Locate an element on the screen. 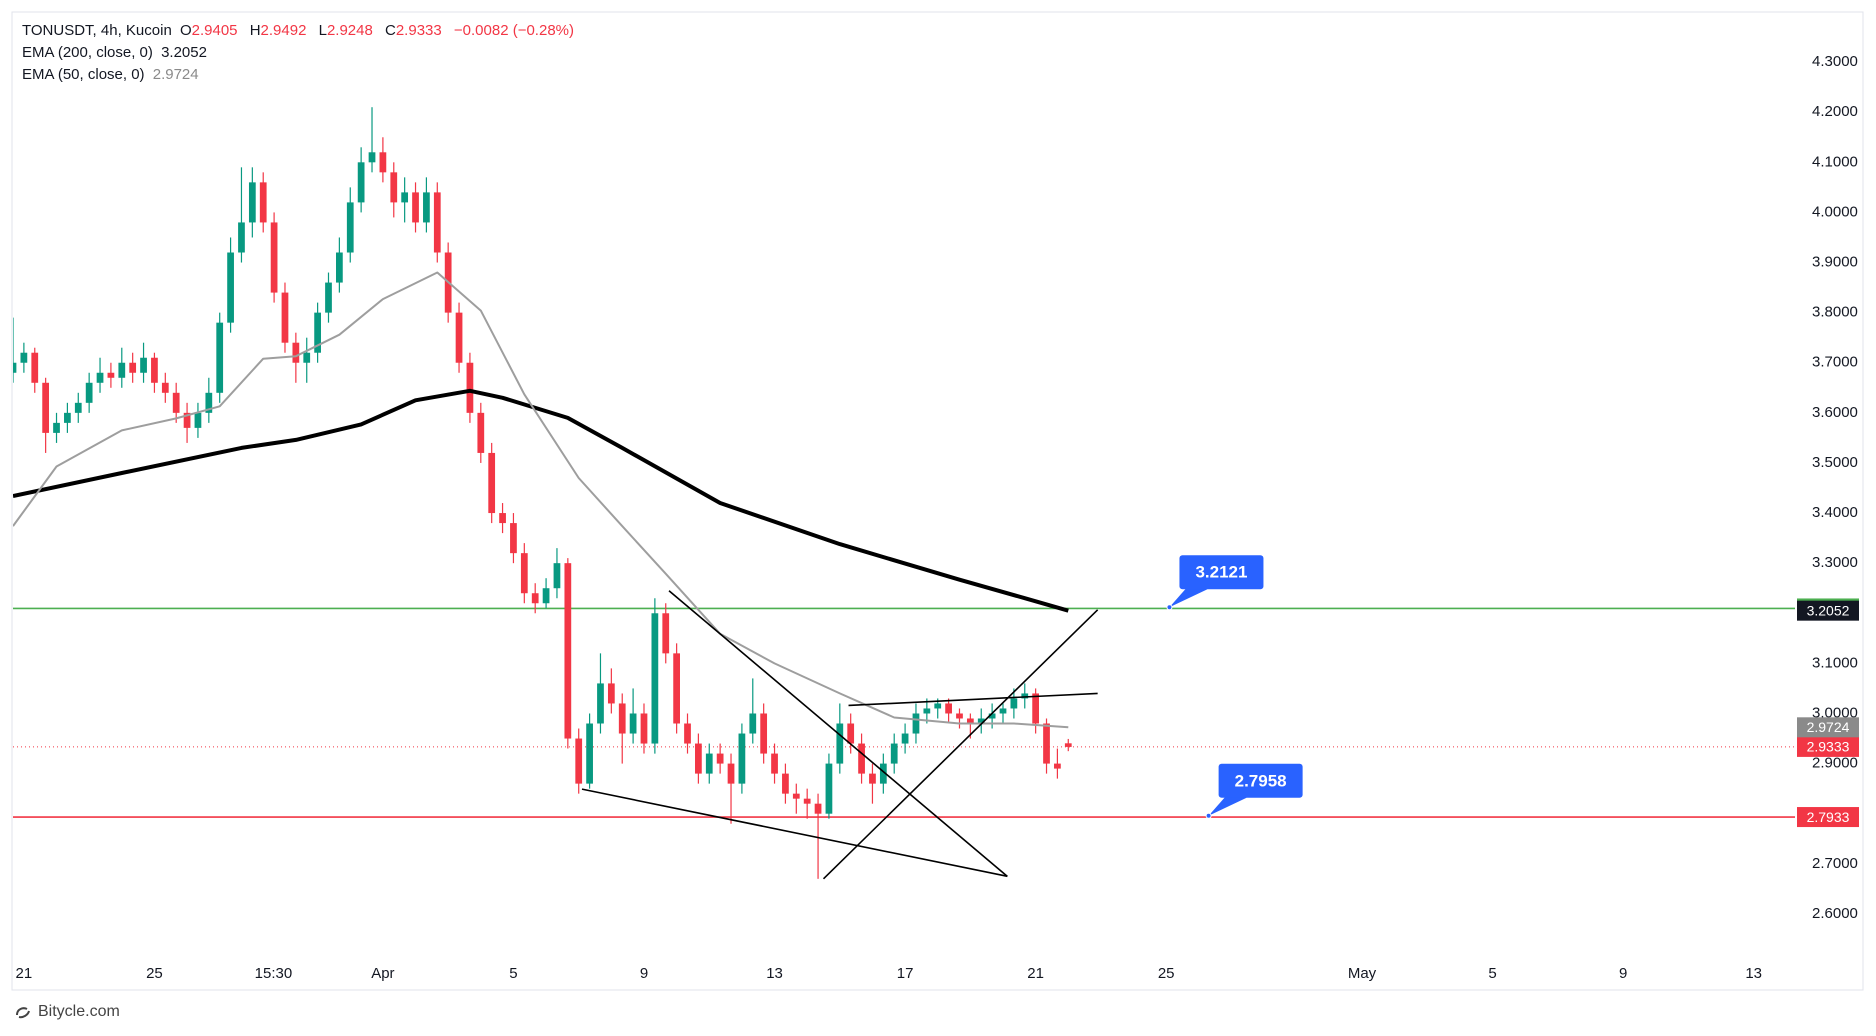 Image resolution: width=1876 pixels, height=1036 pixels. y-tick-label: 2.7000 is located at coordinates (1835, 863).